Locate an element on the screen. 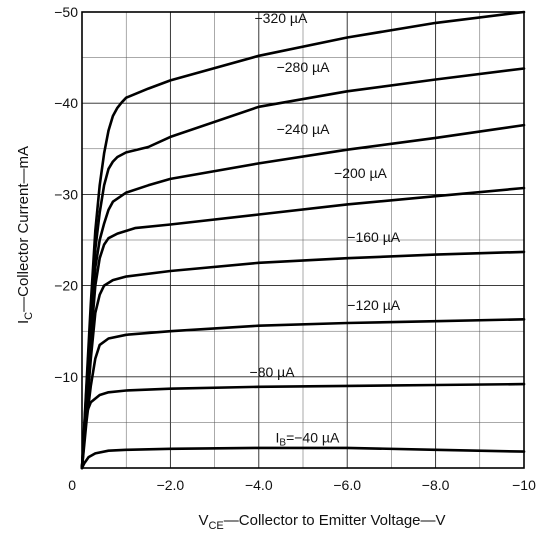 Image resolution: width=555 pixels, height=540 pixels. x-tick-label: −2.0 is located at coordinates (171, 485).